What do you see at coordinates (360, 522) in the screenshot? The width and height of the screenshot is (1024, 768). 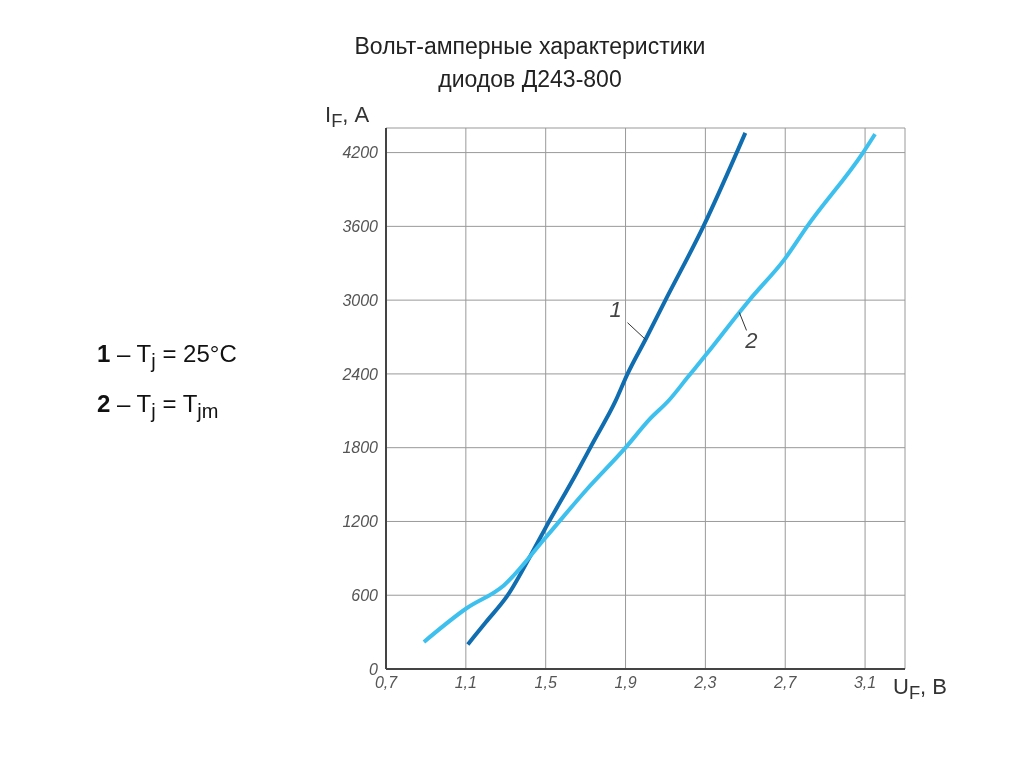 I see `y-tick-label: 1200` at bounding box center [360, 522].